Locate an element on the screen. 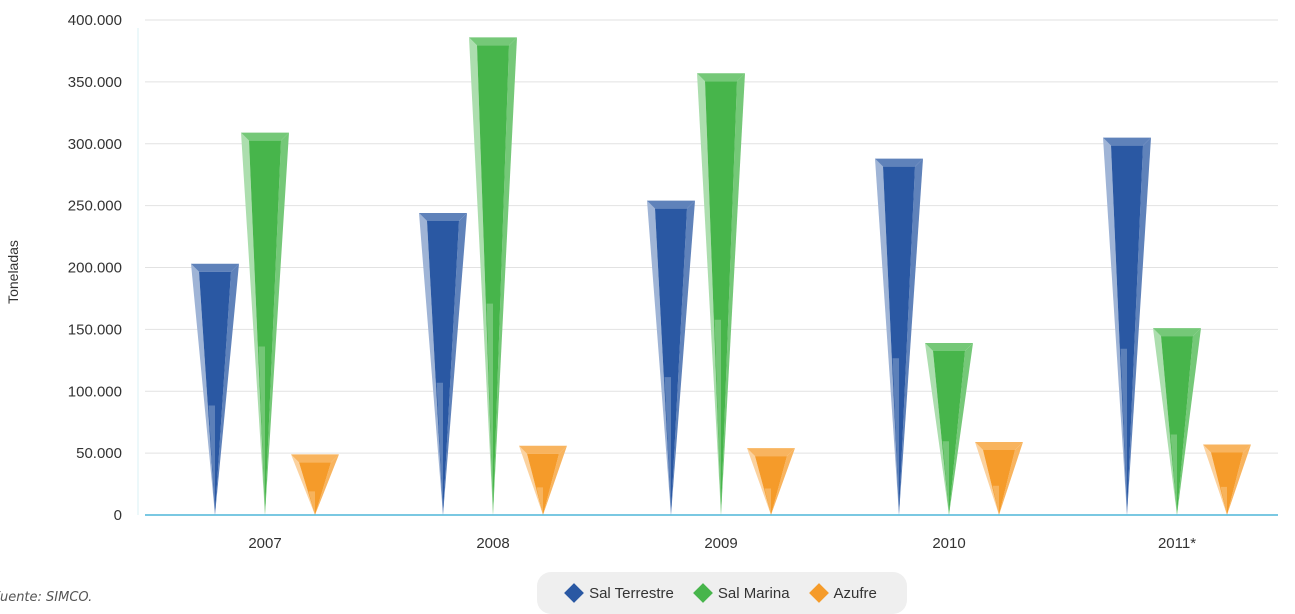 The height and width of the screenshot is (614, 1295). x-tick-label: 2008 is located at coordinates (492, 543).